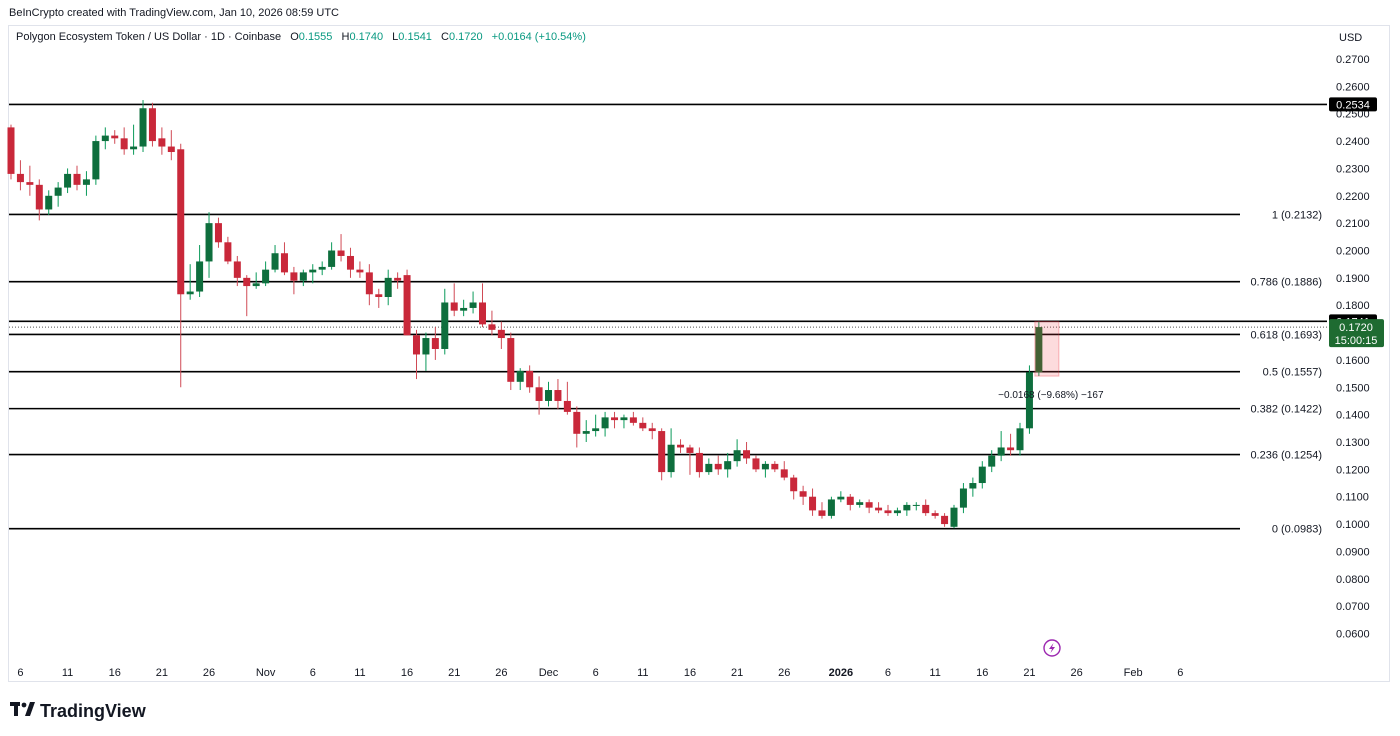  What do you see at coordinates (366, 37) in the screenshot?
I see `high-value: 0.1740` at bounding box center [366, 37].